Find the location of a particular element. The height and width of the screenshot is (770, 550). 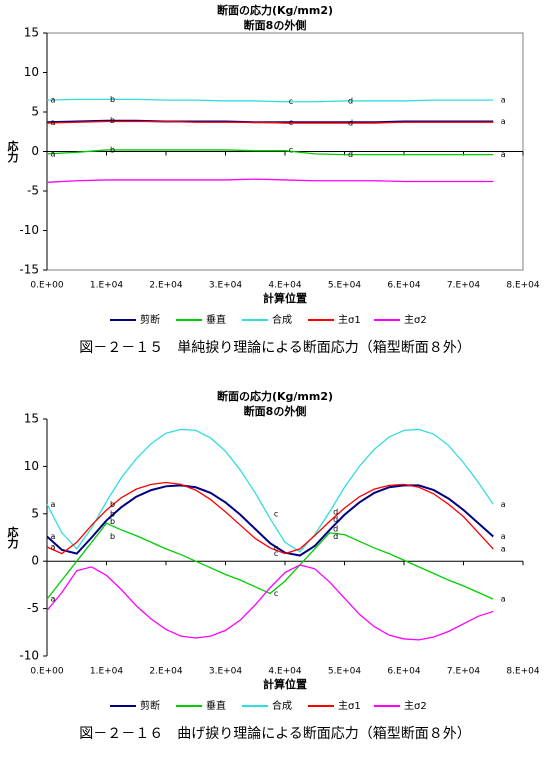

figure-caption: 図－２－１６ 曲げ捩り理論による断面応力（箱型断面８外） is located at coordinates (275, 734).